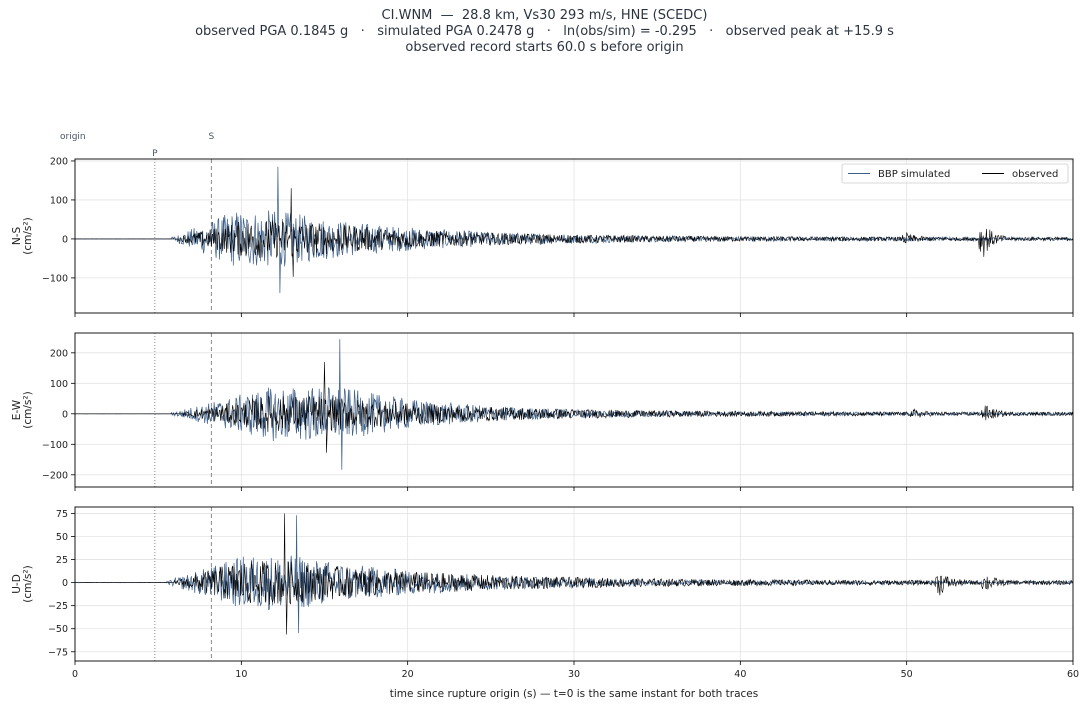  I want to click on x-tick-label: 60, so click(1073, 674).